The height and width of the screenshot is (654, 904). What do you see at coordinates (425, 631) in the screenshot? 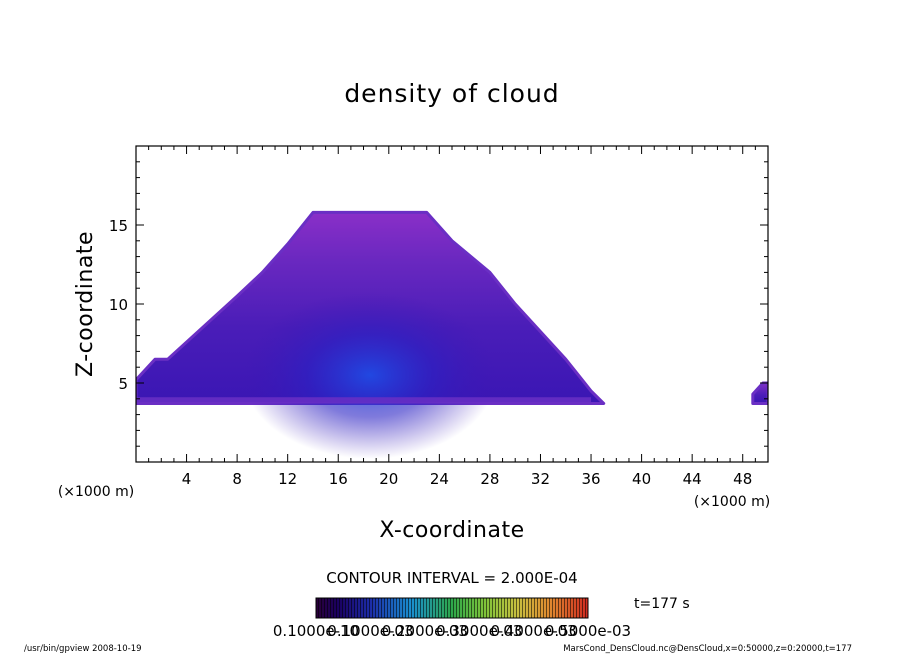
I see `colorbar-label: 0.2000e-03` at bounding box center [425, 631].